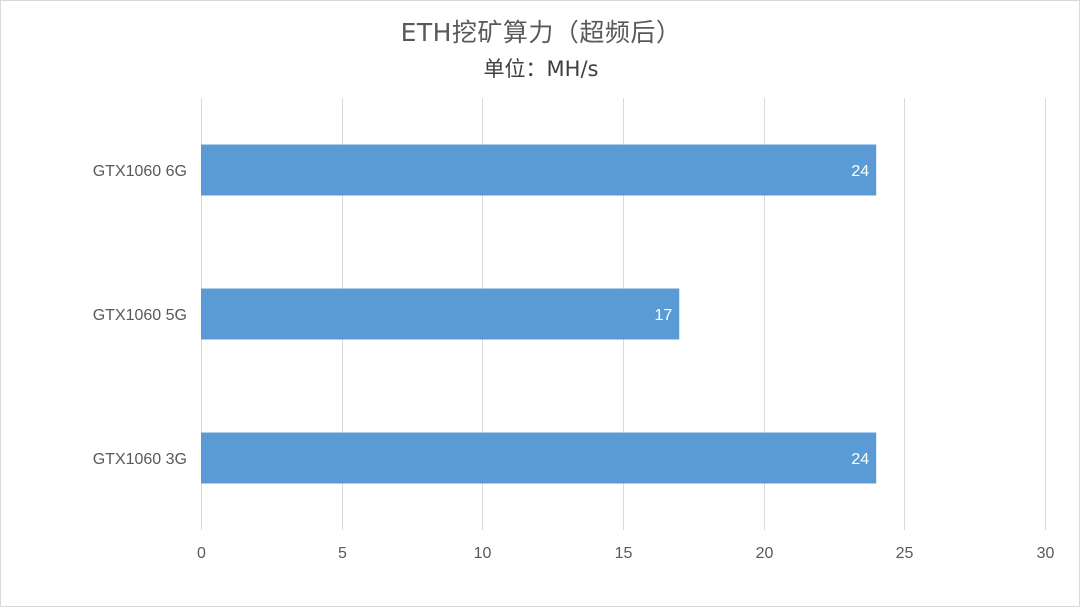  What do you see at coordinates (483, 553) in the screenshot?
I see `x-tick-label: 10` at bounding box center [483, 553].